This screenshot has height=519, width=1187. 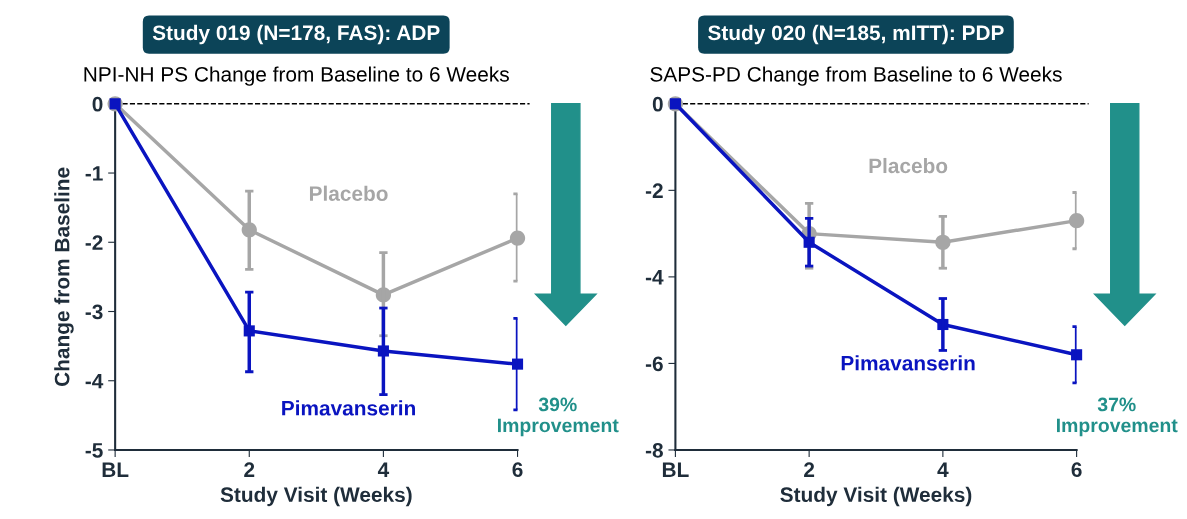 What do you see at coordinates (348, 408) in the screenshot?
I see `text: Pimavanserin` at bounding box center [348, 408].